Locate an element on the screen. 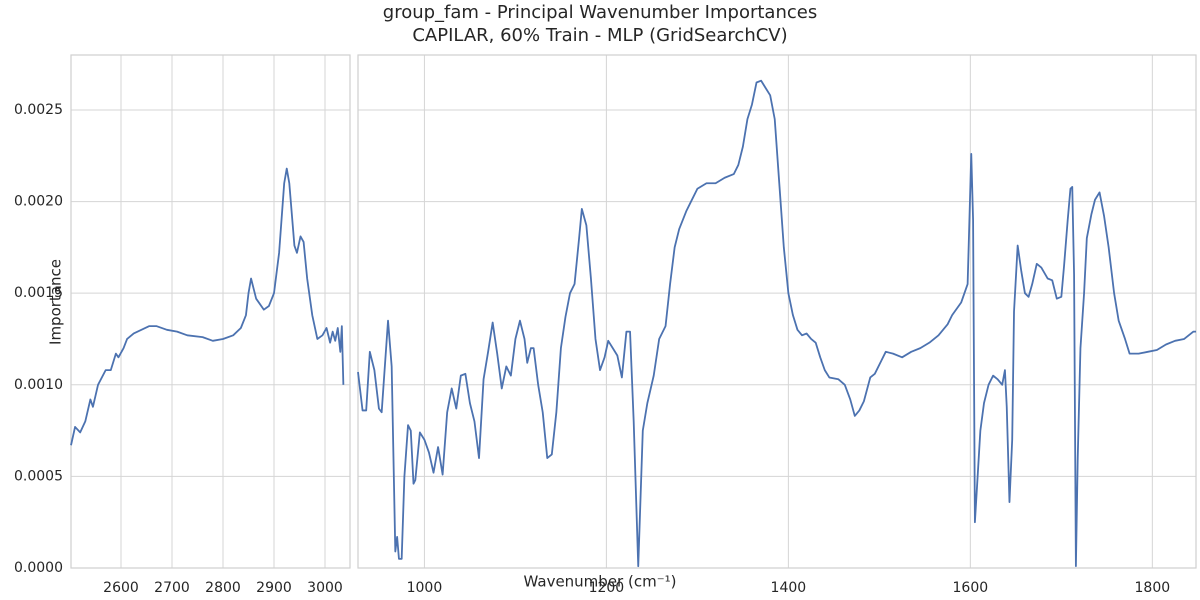  x-tick-label: 1800 is located at coordinates (1153, 588).